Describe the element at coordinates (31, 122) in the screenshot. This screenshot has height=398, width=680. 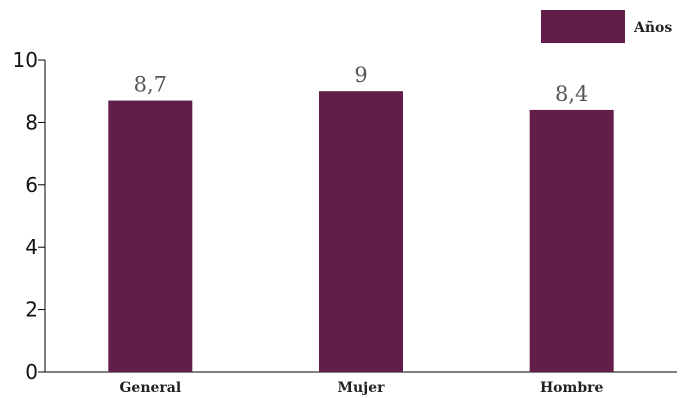
I see `y-tick-label-8: 8` at that location.